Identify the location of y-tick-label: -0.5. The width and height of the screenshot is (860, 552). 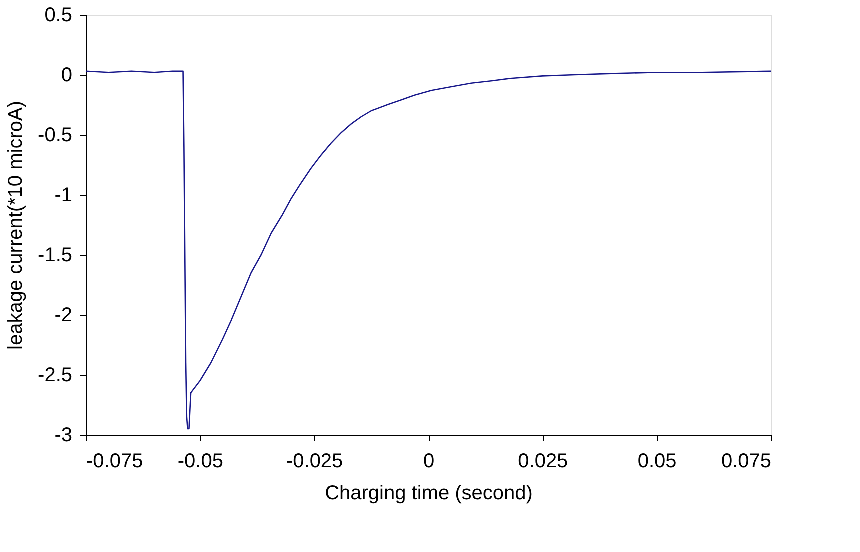
(55, 135).